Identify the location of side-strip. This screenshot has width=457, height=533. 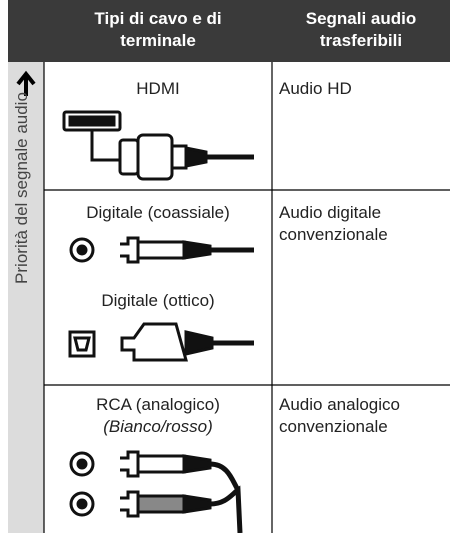
(26, 297).